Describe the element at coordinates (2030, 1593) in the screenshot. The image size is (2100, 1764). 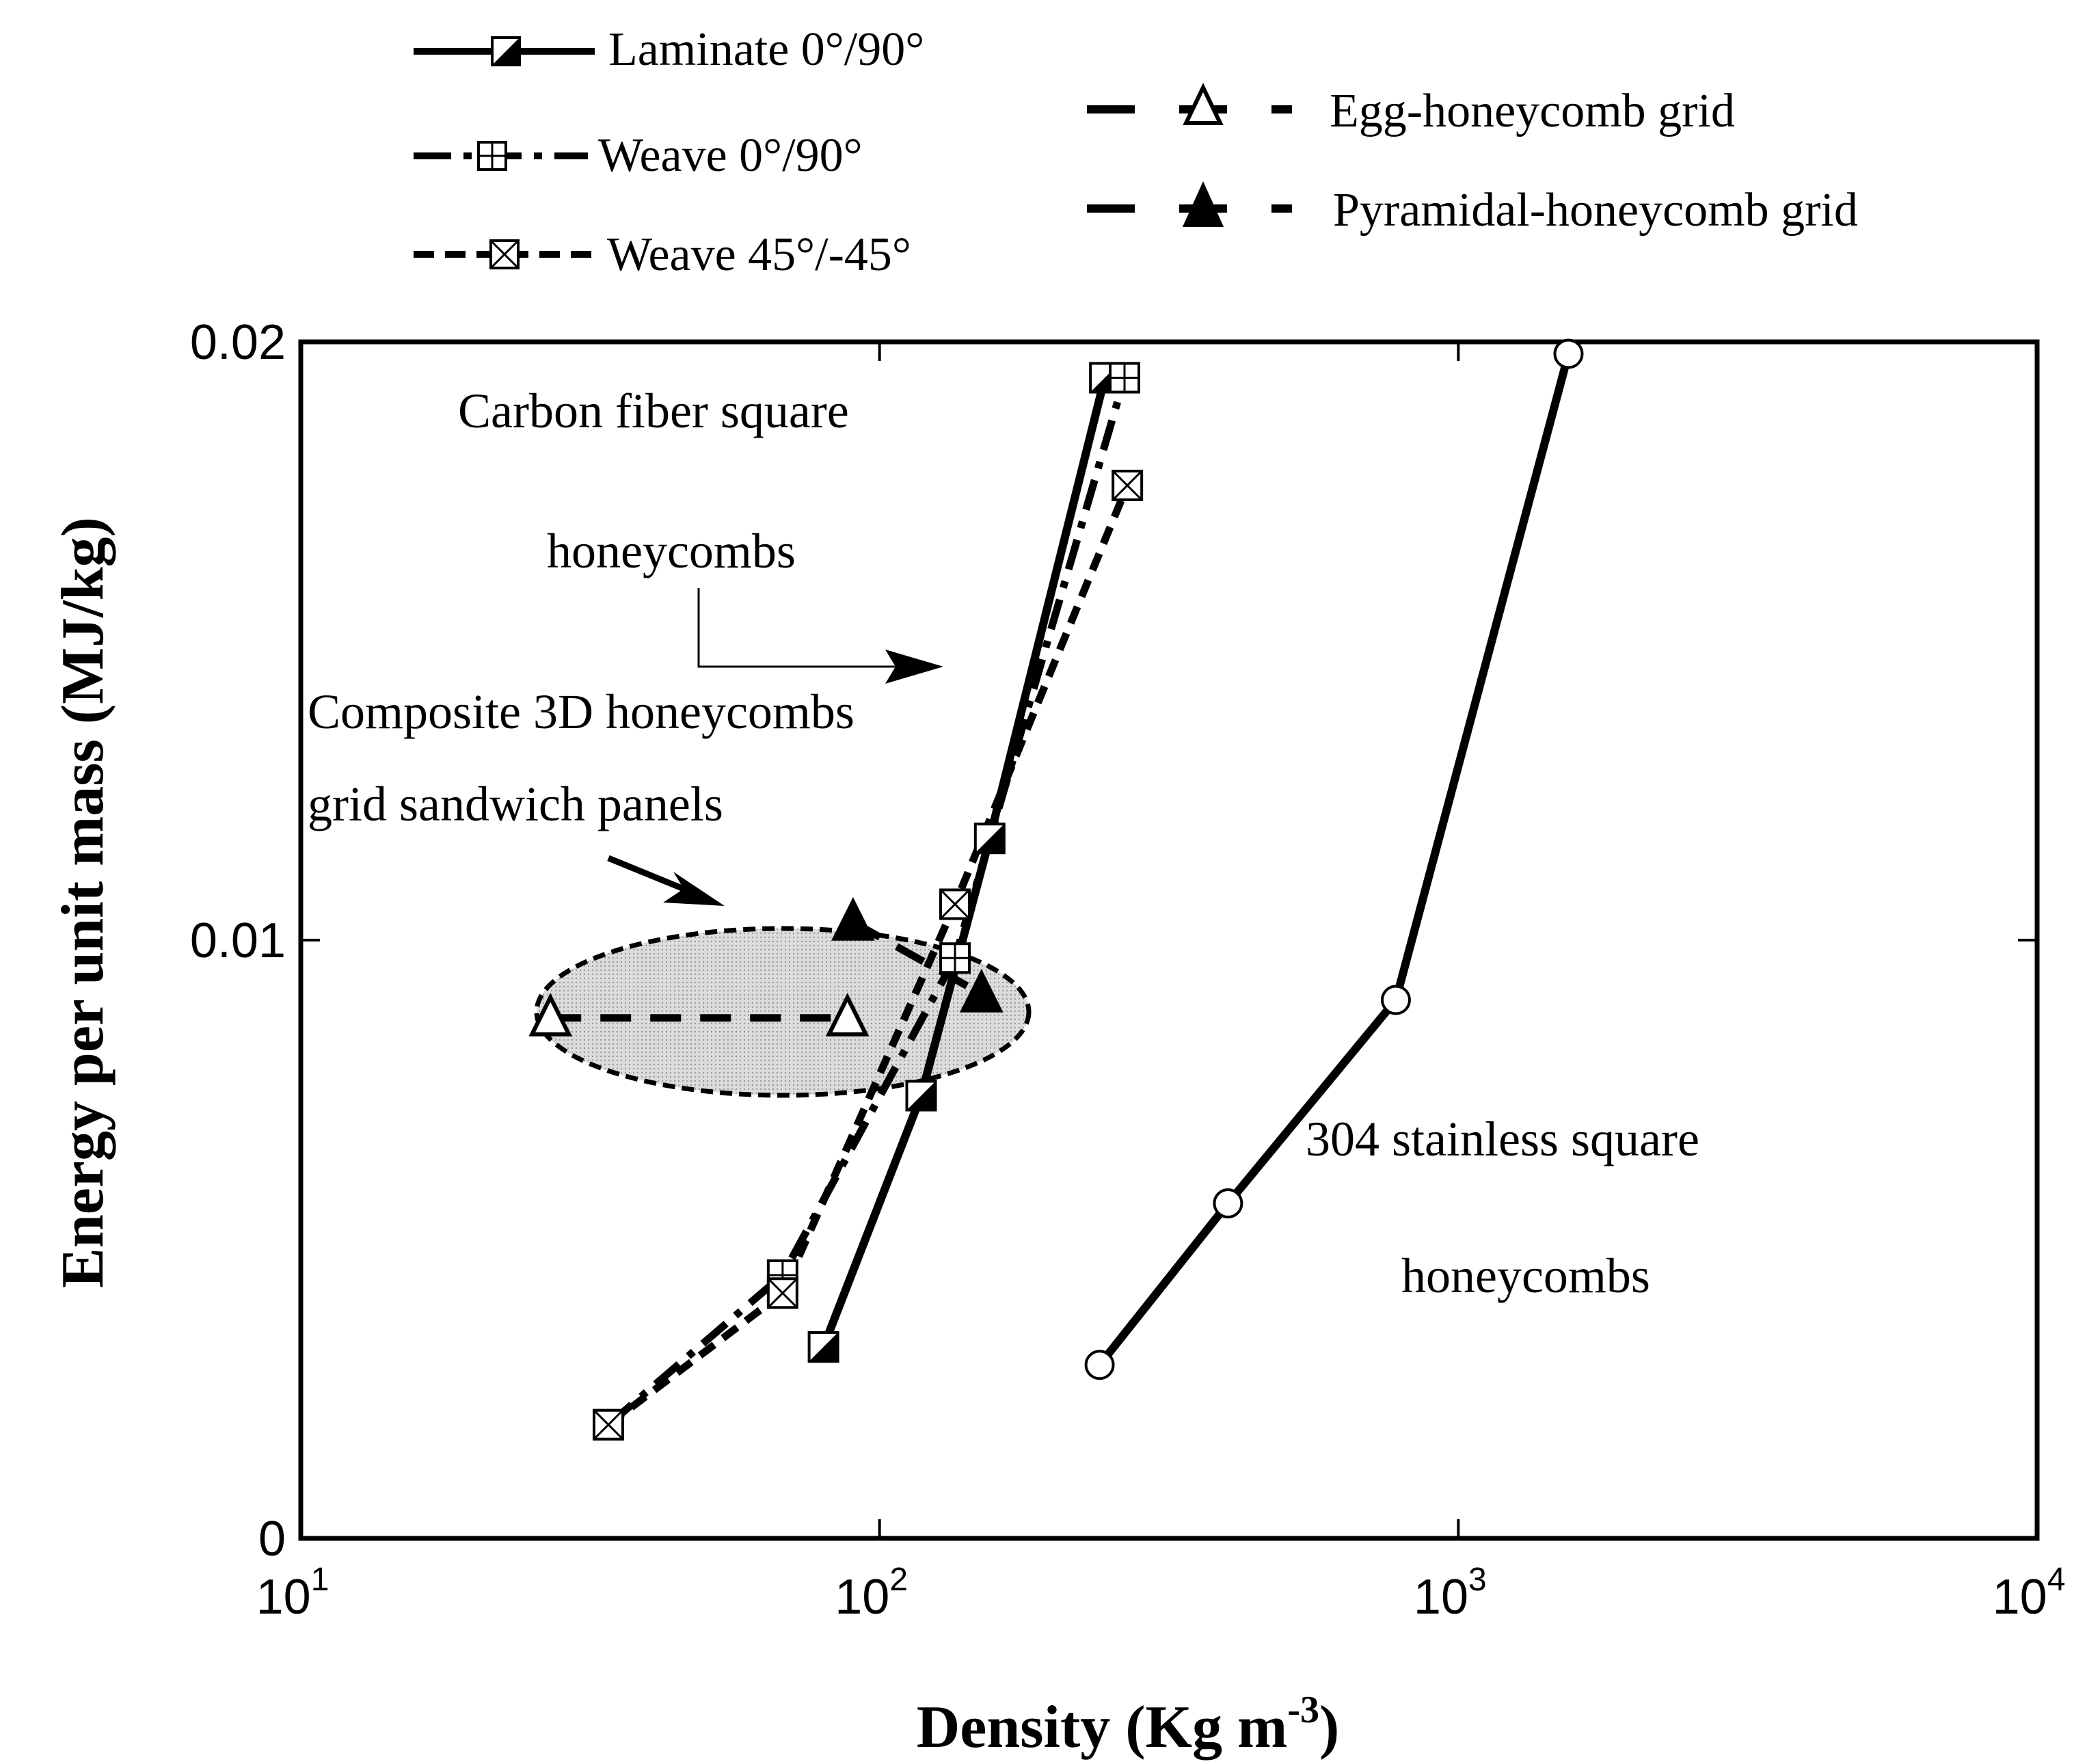
I see `x-tick-label-3: 10⁴` at that location.